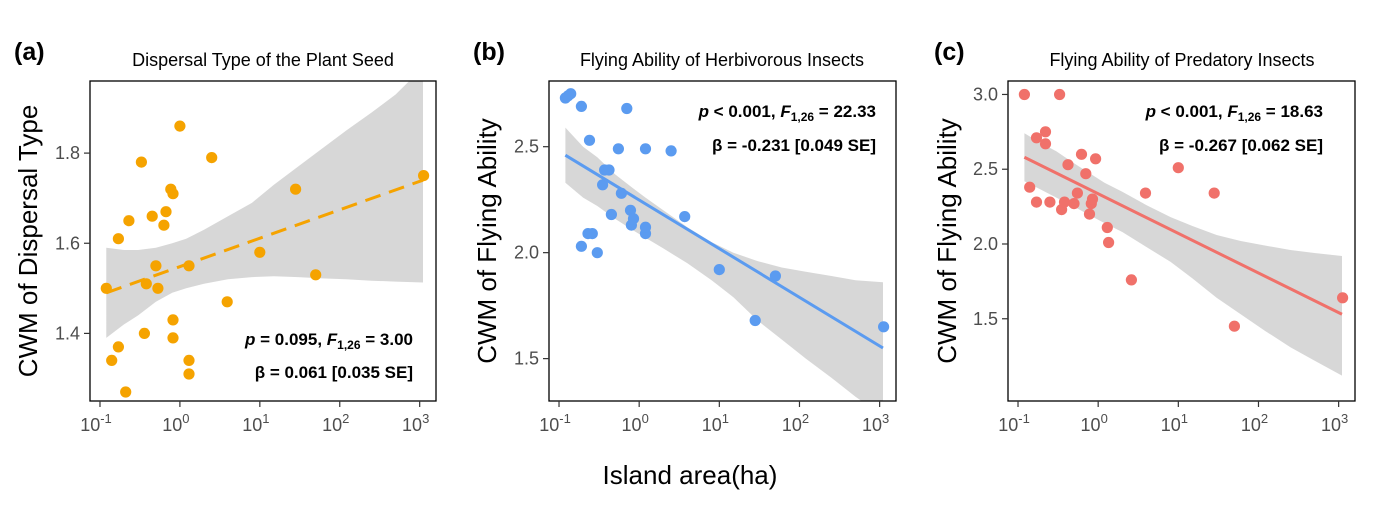 This screenshot has height=517, width=1379. Describe the element at coordinates (1181, 60) in the screenshot. I see `chart-title: Flying Ability of Predatory Insects` at that location.